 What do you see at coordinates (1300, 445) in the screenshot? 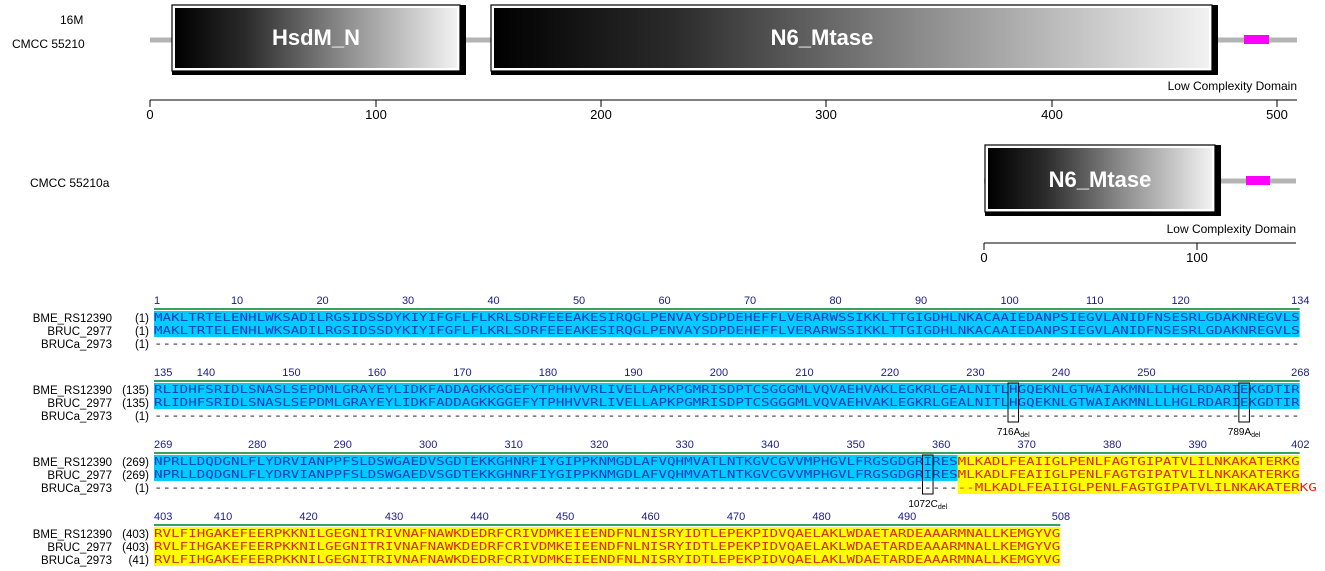
I see `ruler-number: 402` at bounding box center [1300, 445].